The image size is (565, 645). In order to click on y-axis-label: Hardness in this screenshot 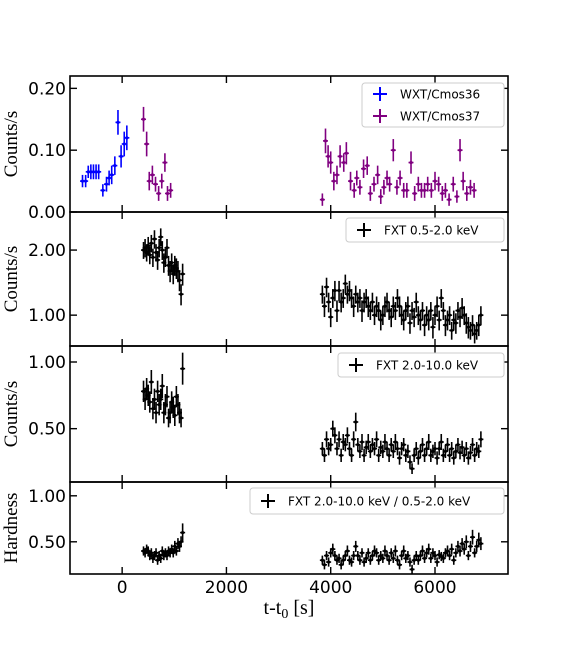, I will do `click(11, 528)`.